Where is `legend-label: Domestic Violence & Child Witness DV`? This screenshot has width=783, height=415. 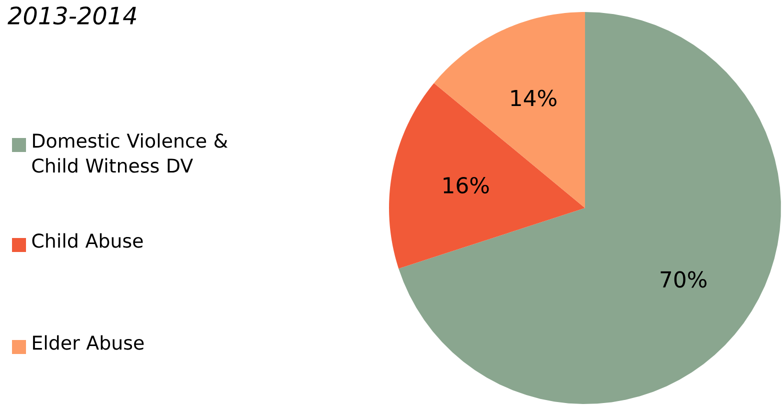 legend-label: Domestic Violence & Child Witness DV is located at coordinates (130, 153).